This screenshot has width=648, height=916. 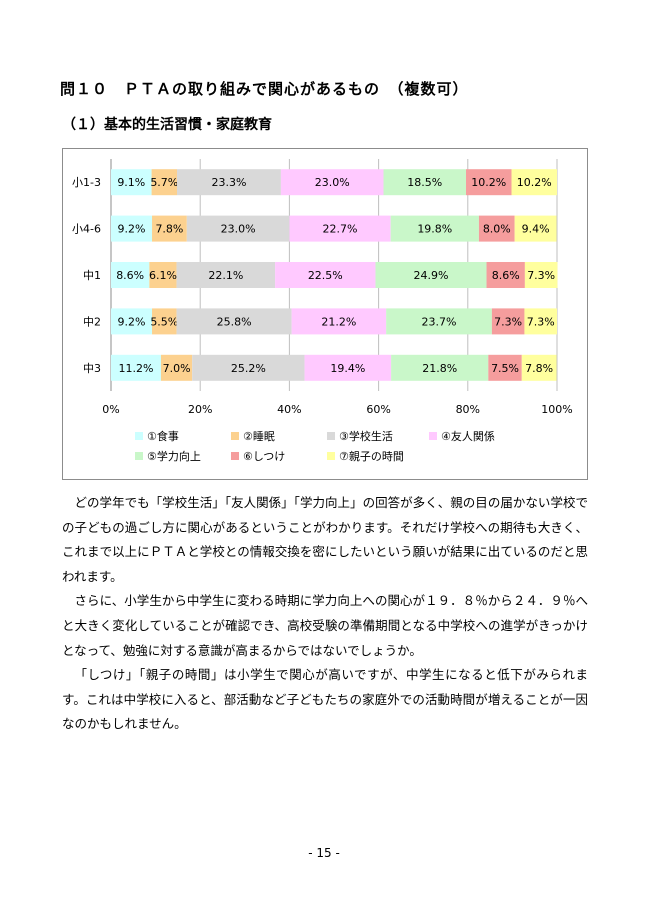 I want to click on data-label: 24.9%, so click(x=431, y=275).